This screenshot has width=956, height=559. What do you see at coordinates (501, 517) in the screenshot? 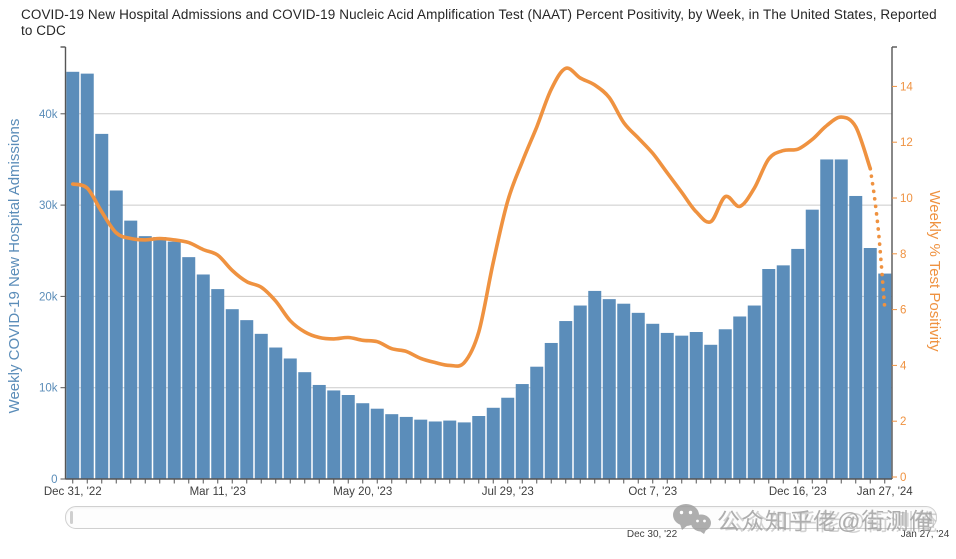
I see `range-slider` at bounding box center [501, 517].